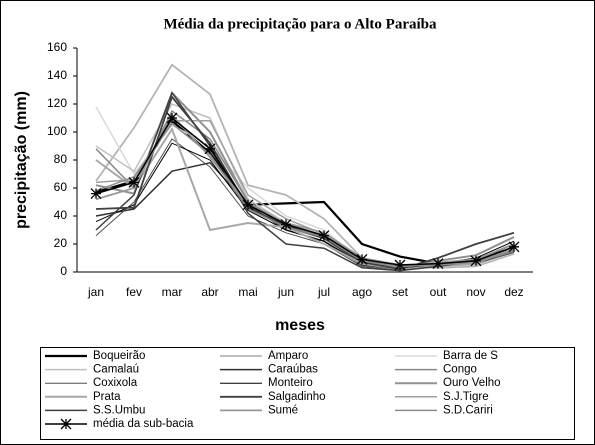  I want to click on y-tick-label: 120, so click(57, 103).